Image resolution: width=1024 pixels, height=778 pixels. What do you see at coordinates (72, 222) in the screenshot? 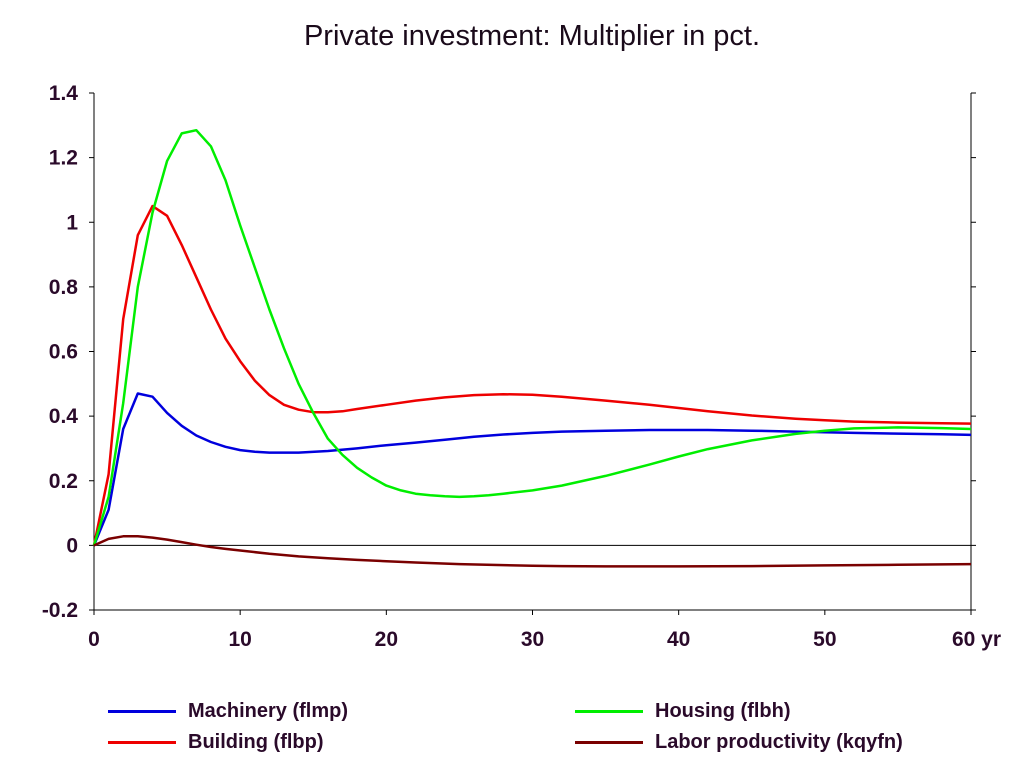
I see `y-tick-label: 1` at bounding box center [72, 222].